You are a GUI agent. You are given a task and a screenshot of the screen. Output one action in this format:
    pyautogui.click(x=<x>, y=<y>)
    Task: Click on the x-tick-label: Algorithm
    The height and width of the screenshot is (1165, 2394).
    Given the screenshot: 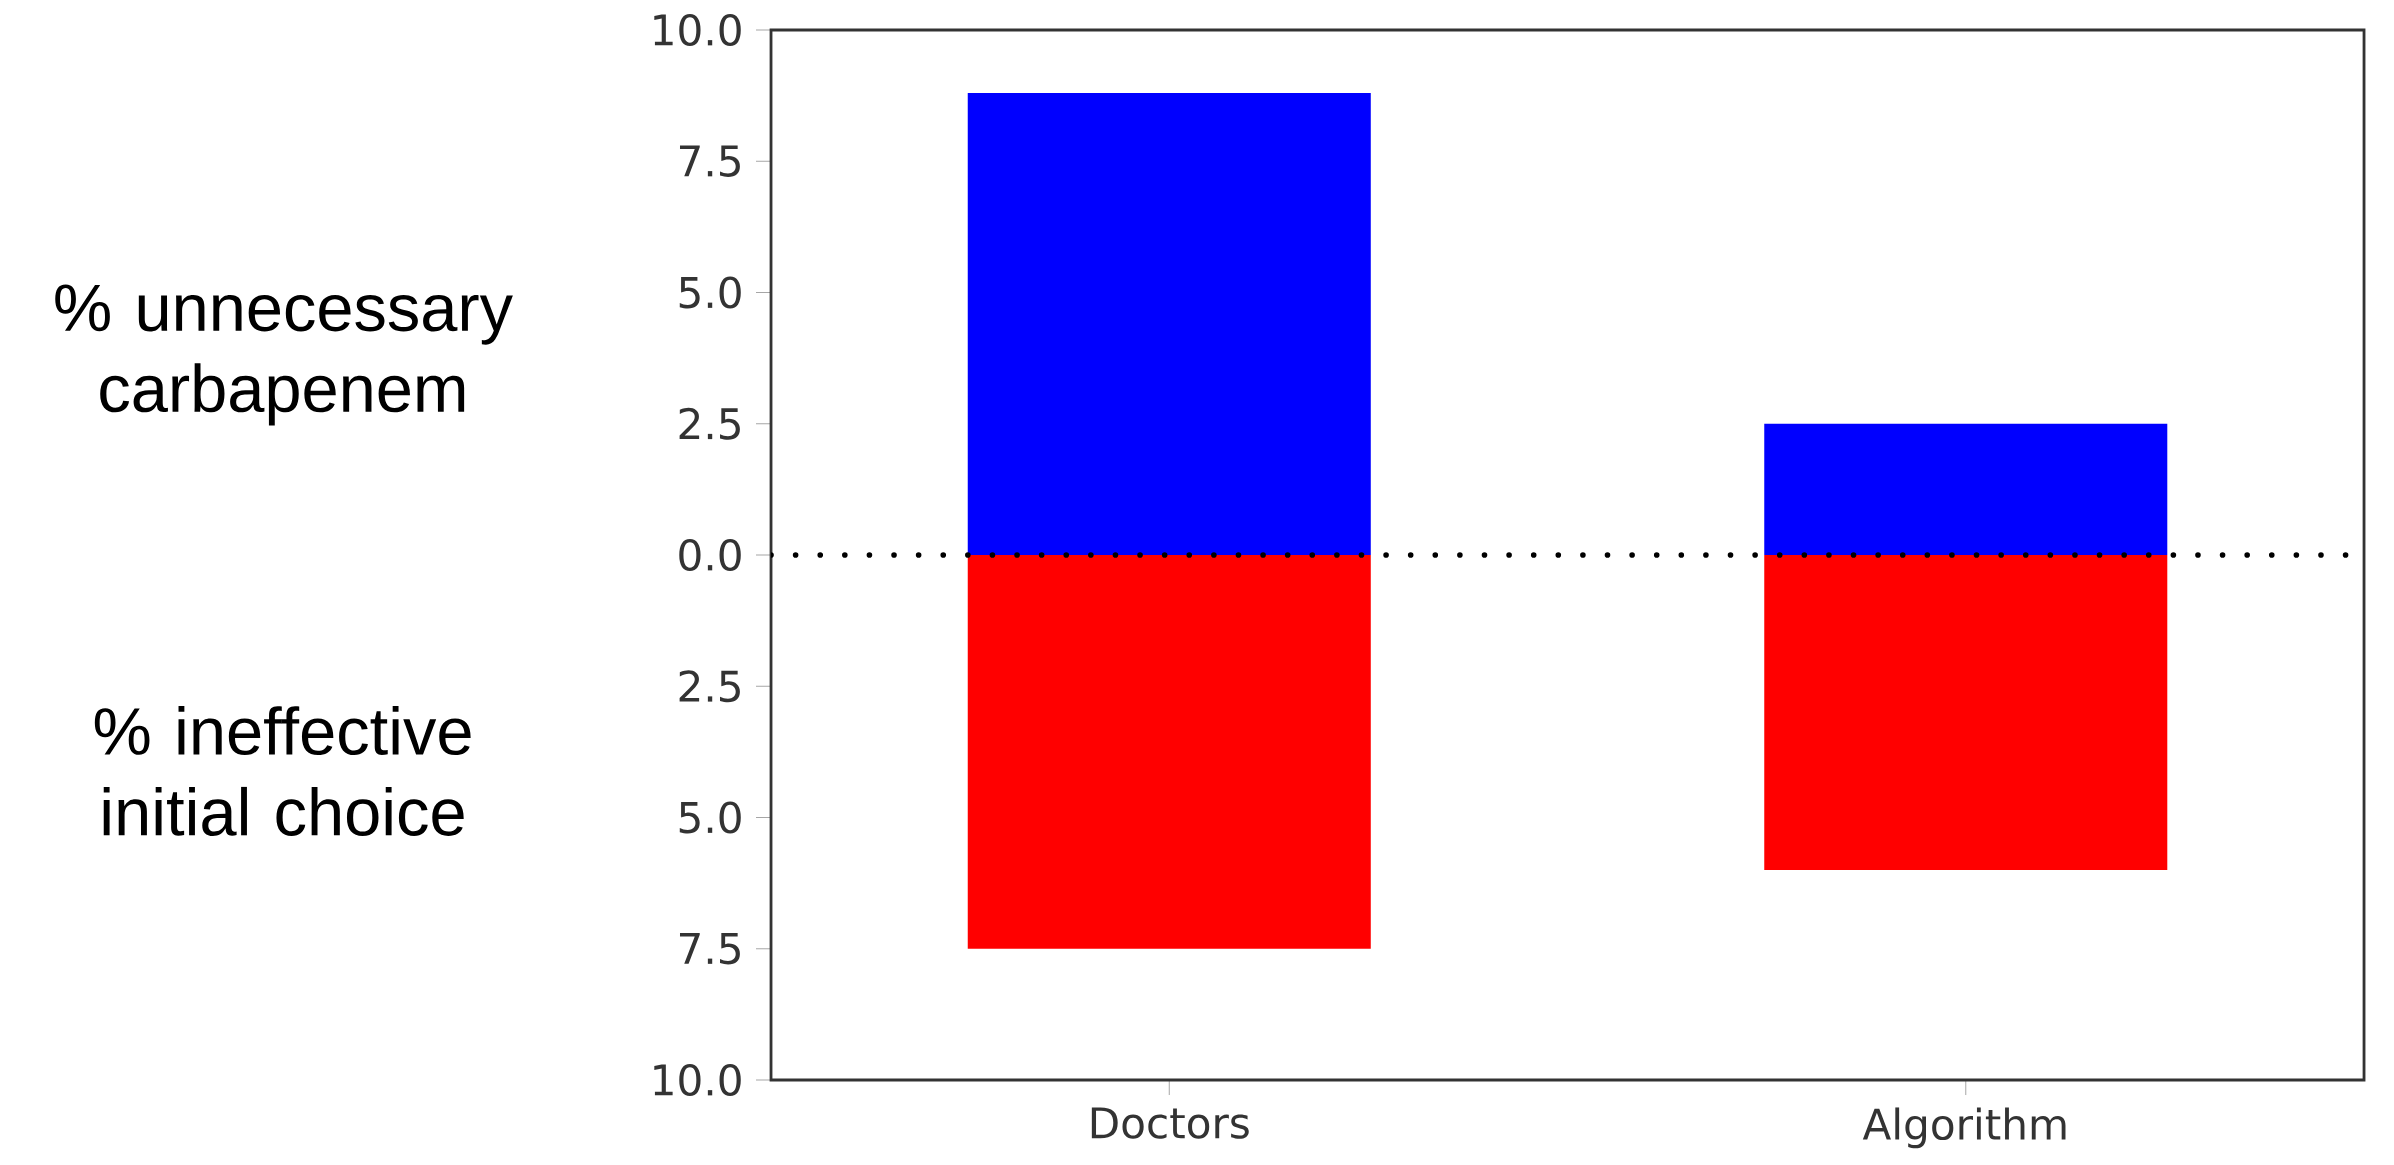 What is the action you would take?
    pyautogui.click(x=1964, y=1128)
    